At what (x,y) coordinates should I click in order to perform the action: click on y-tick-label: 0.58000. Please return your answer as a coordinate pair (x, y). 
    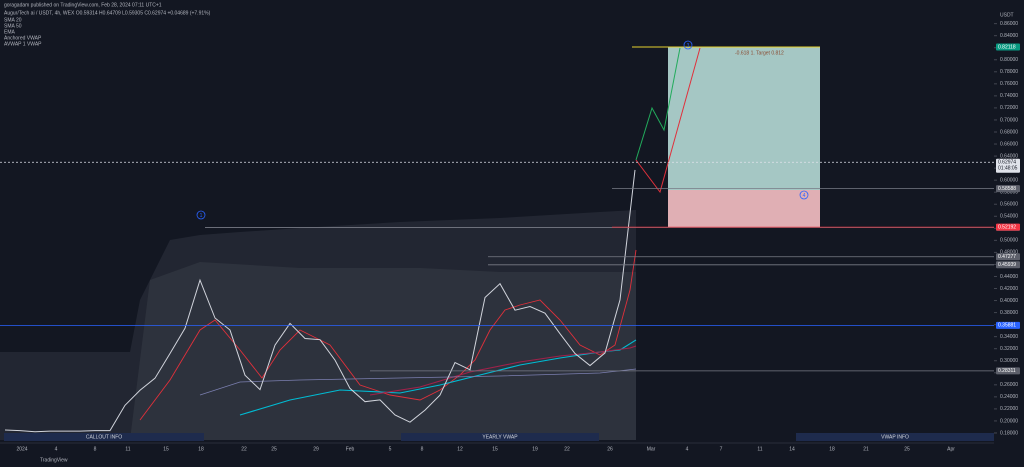
    Looking at the image, I should click on (1009, 193).